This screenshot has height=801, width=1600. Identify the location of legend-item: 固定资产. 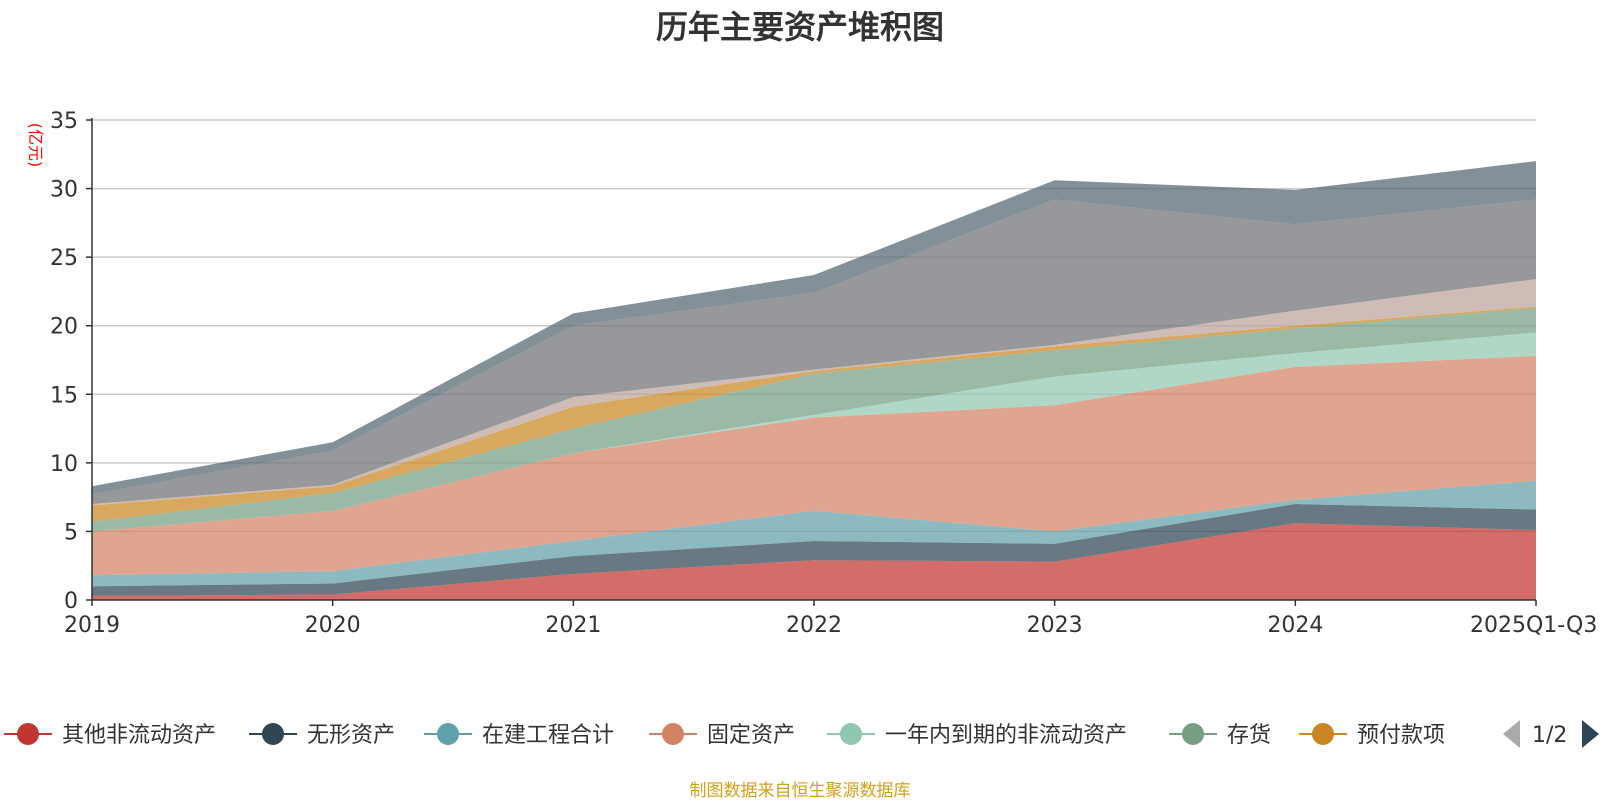
(722, 735).